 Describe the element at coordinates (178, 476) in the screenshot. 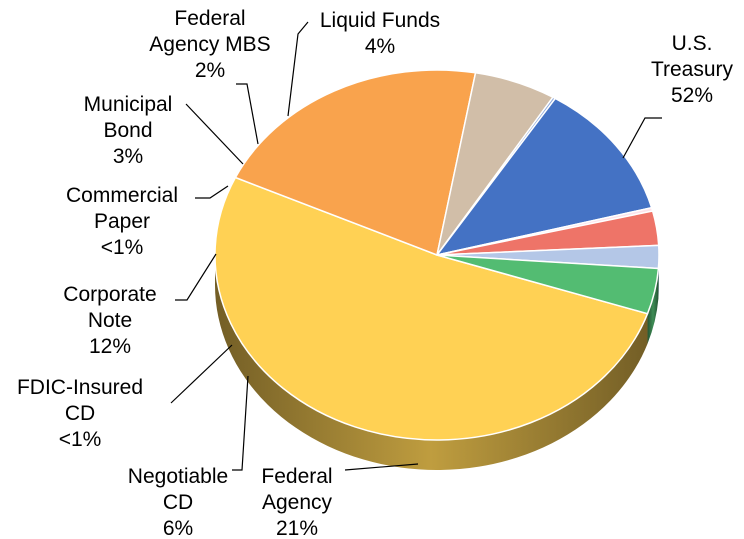

I see `slice-name-line-2-0: Negotiable` at that location.